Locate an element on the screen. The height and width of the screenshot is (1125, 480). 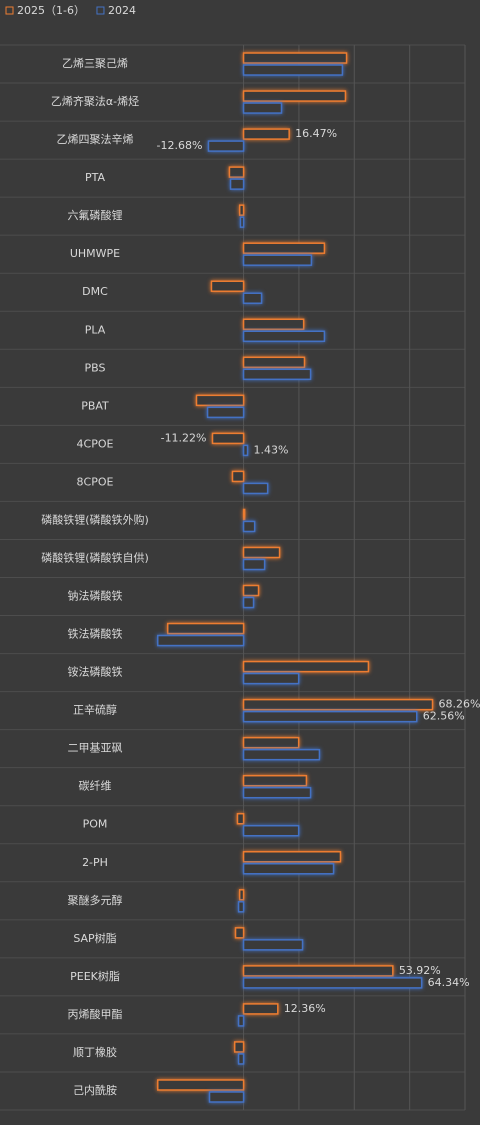
category-label: 顺丁橡胶 is located at coordinates (95, 1052).